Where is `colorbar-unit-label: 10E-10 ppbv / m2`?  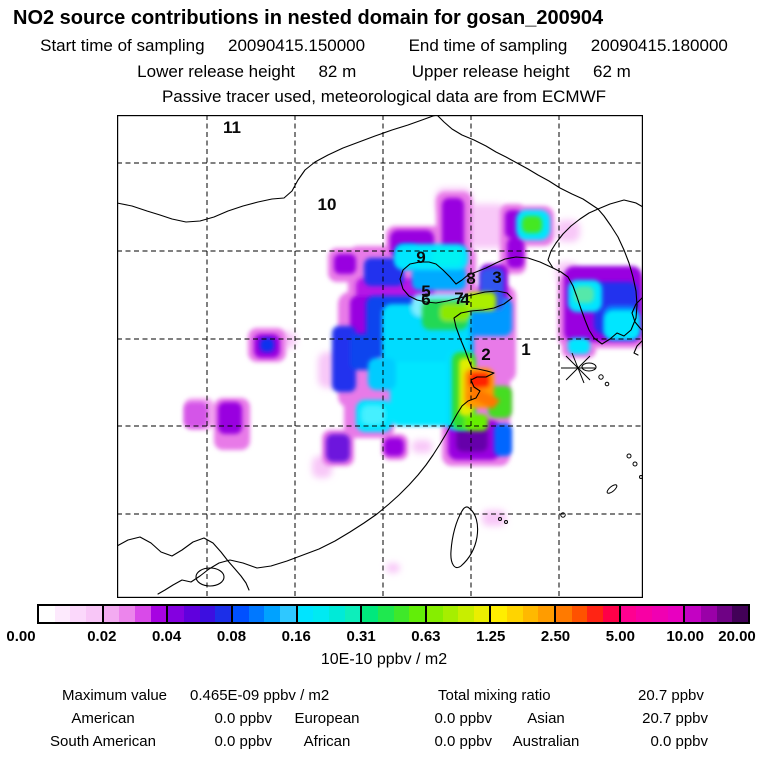 colorbar-unit-label: 10E-10 ppbv / m2 is located at coordinates (384, 659).